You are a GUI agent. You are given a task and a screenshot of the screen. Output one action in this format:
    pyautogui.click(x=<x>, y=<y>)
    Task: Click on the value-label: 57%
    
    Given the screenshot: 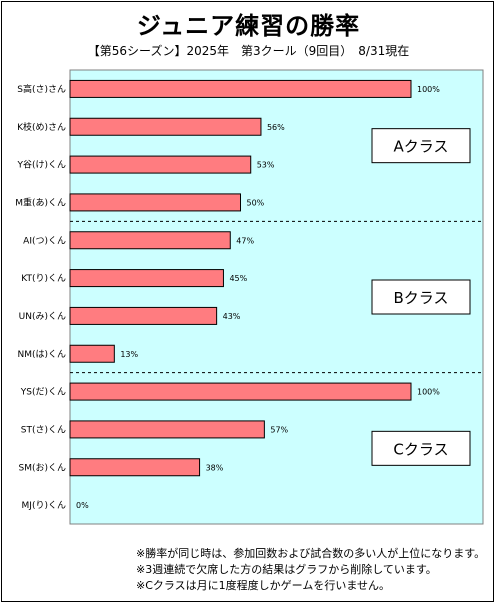 What is the action you would take?
    pyautogui.click(x=279, y=429)
    